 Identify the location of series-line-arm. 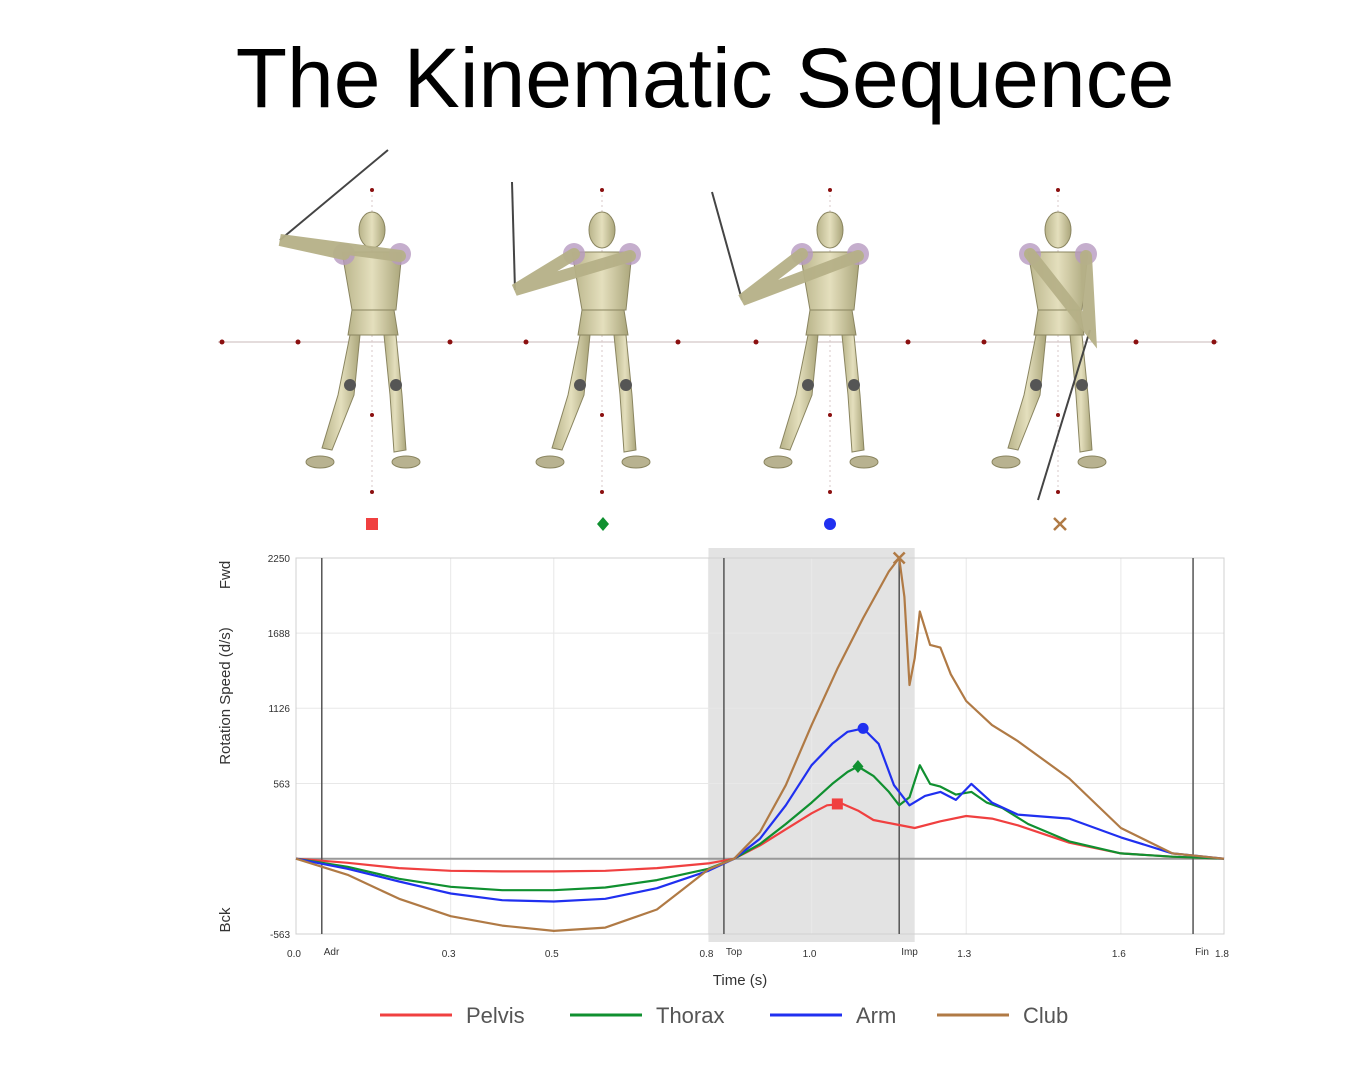
(760, 815).